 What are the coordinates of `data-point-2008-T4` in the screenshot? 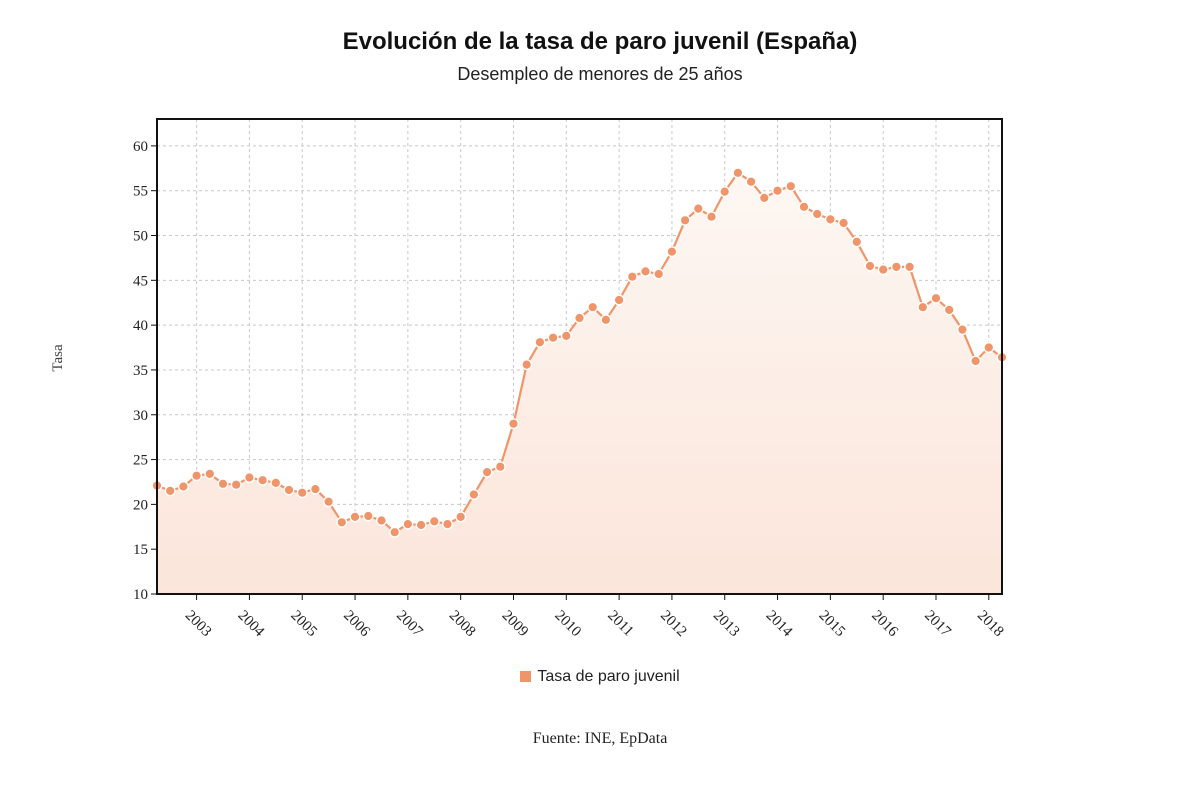 It's located at (500, 467).